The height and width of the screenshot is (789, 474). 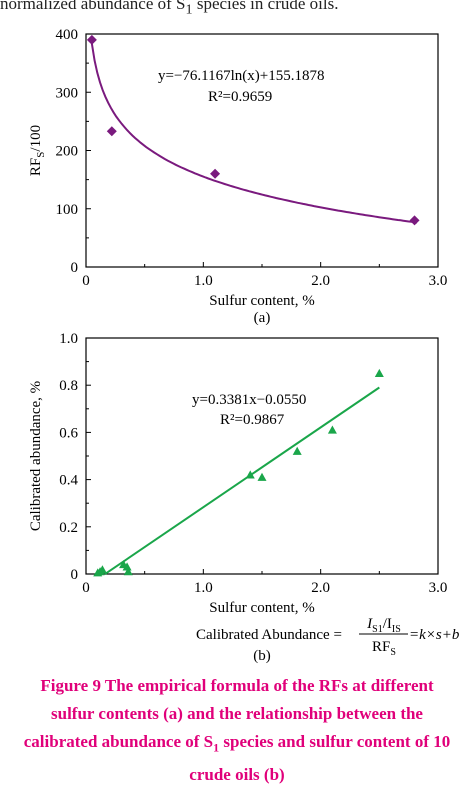 I want to click on panel-b-y-axis-label: Calibrated abundance, %, so click(x=36, y=456).